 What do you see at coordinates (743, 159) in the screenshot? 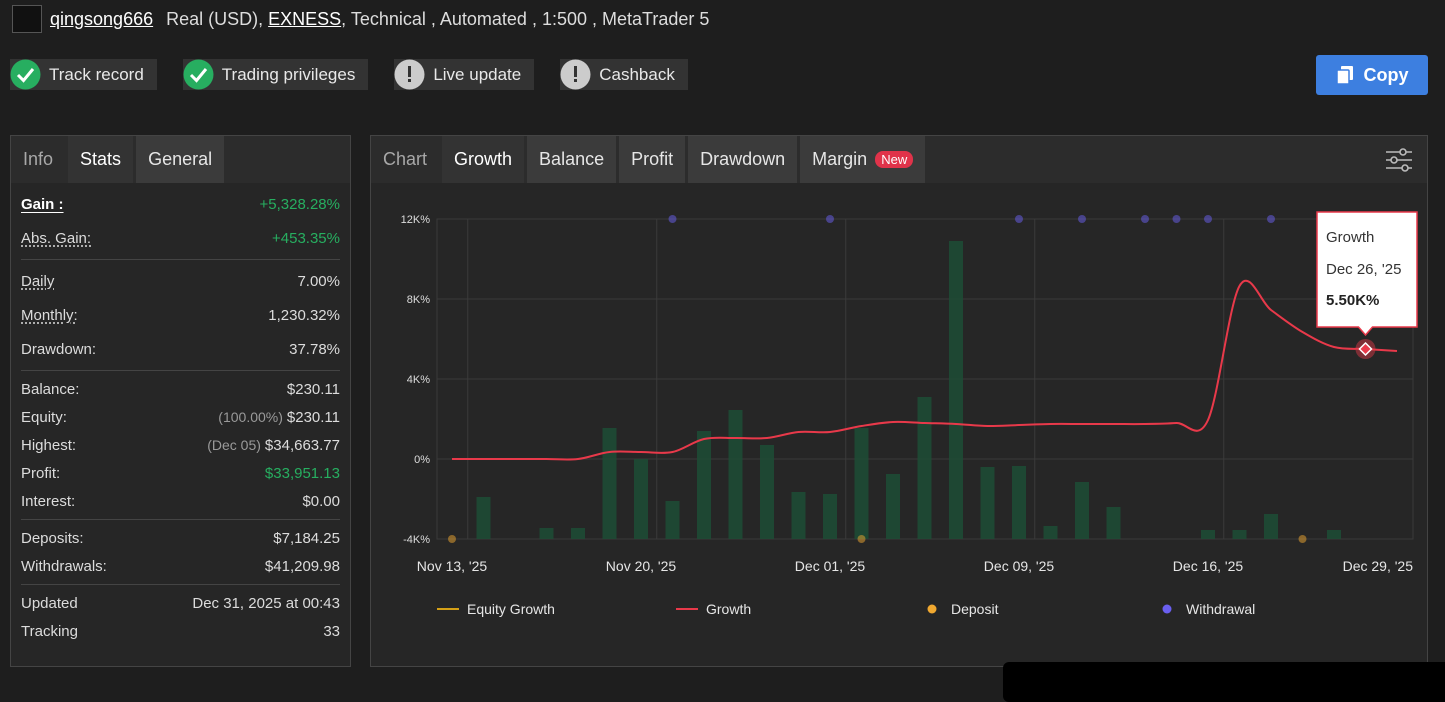
I see `tab: Drawdown` at bounding box center [743, 159].